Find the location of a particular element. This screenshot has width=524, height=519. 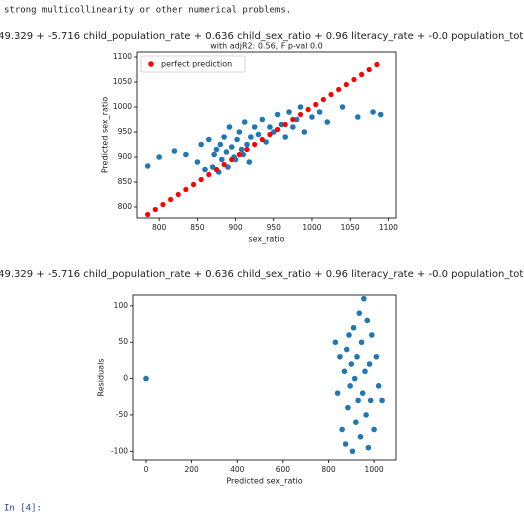

y-tick-label: 1000 is located at coordinates (122, 106).